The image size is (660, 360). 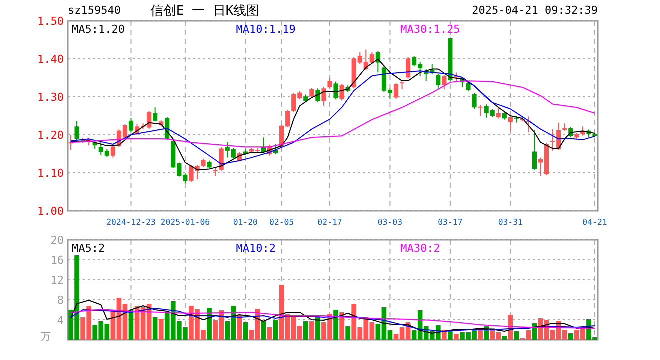 What do you see at coordinates (51, 211) in the screenshot?
I see `y-tick-label: 1.00` at bounding box center [51, 211].